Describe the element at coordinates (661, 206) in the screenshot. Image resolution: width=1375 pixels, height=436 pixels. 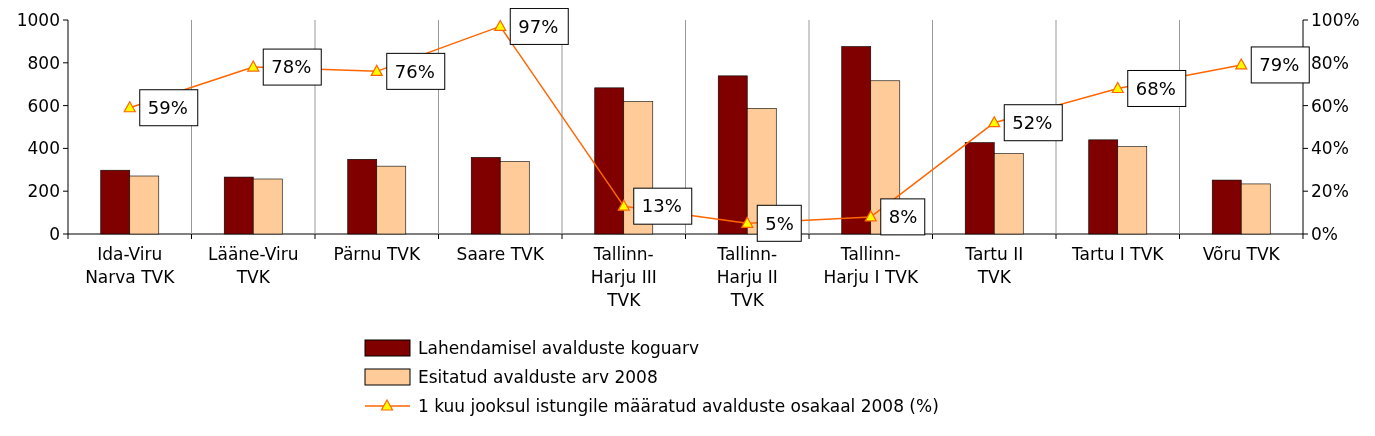
I see `data-label: 13%` at that location.